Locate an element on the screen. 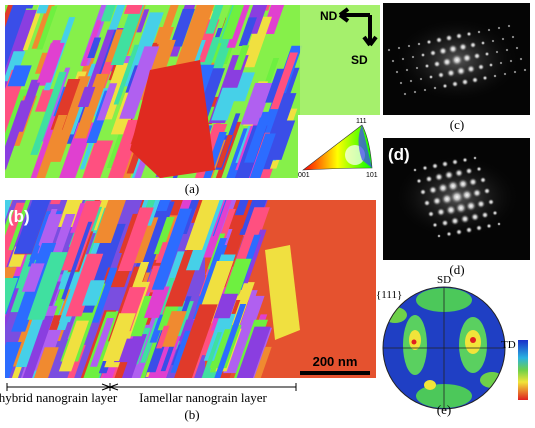 The height and width of the screenshot is (428, 535). caption-a: (a) is located at coordinates (192, 188).